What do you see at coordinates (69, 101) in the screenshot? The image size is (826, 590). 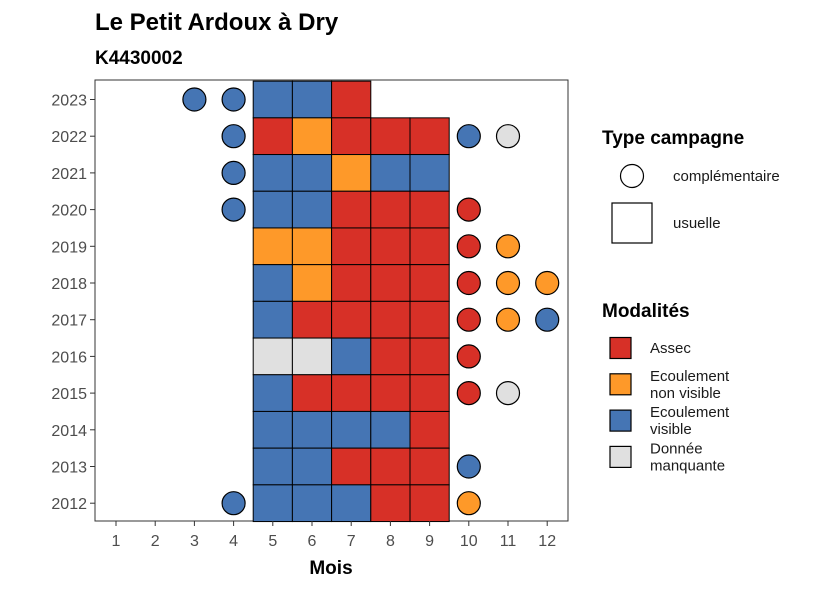 I see `y-tick-label-2023: 2023` at bounding box center [69, 101].